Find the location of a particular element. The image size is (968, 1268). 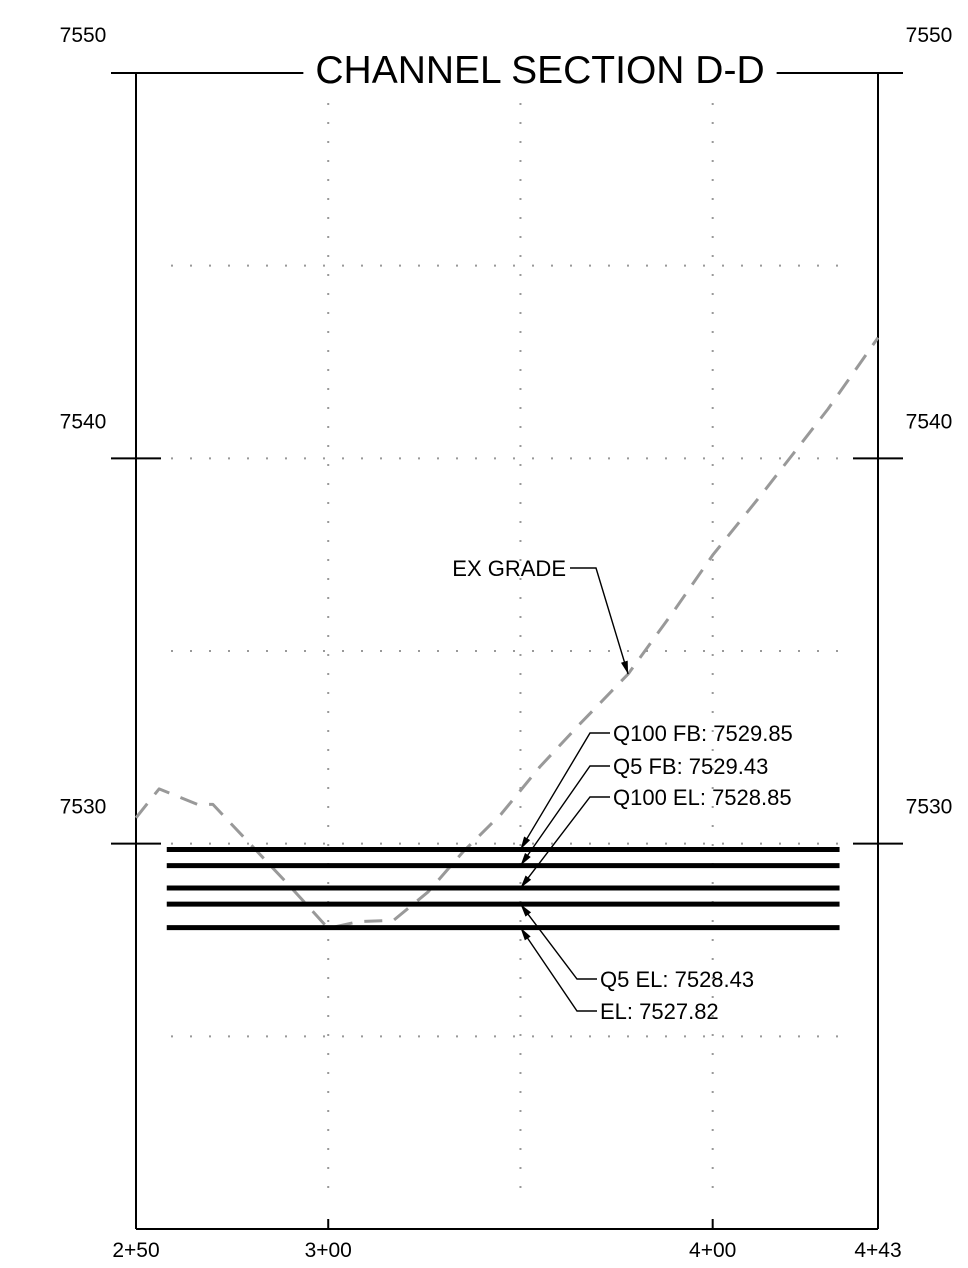

water-levels is located at coordinates (503, 888).